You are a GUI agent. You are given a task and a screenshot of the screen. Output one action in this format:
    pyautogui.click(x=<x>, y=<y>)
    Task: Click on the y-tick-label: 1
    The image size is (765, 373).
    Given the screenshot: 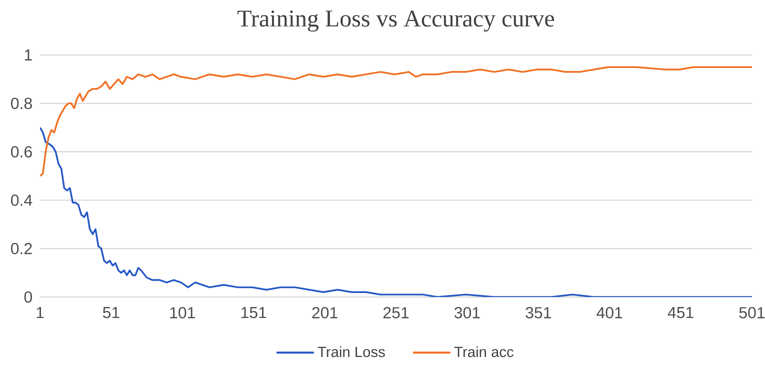 What is the action you would take?
    pyautogui.click(x=28, y=54)
    